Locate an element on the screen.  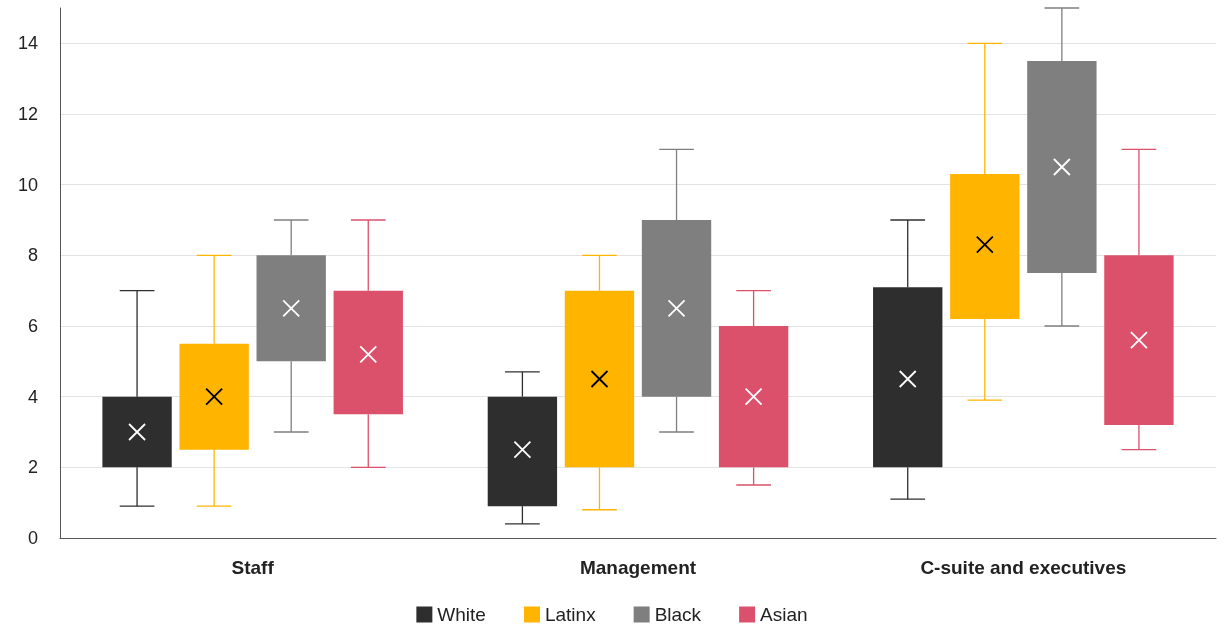
y-tick-label: 10 is located at coordinates (27, 184).